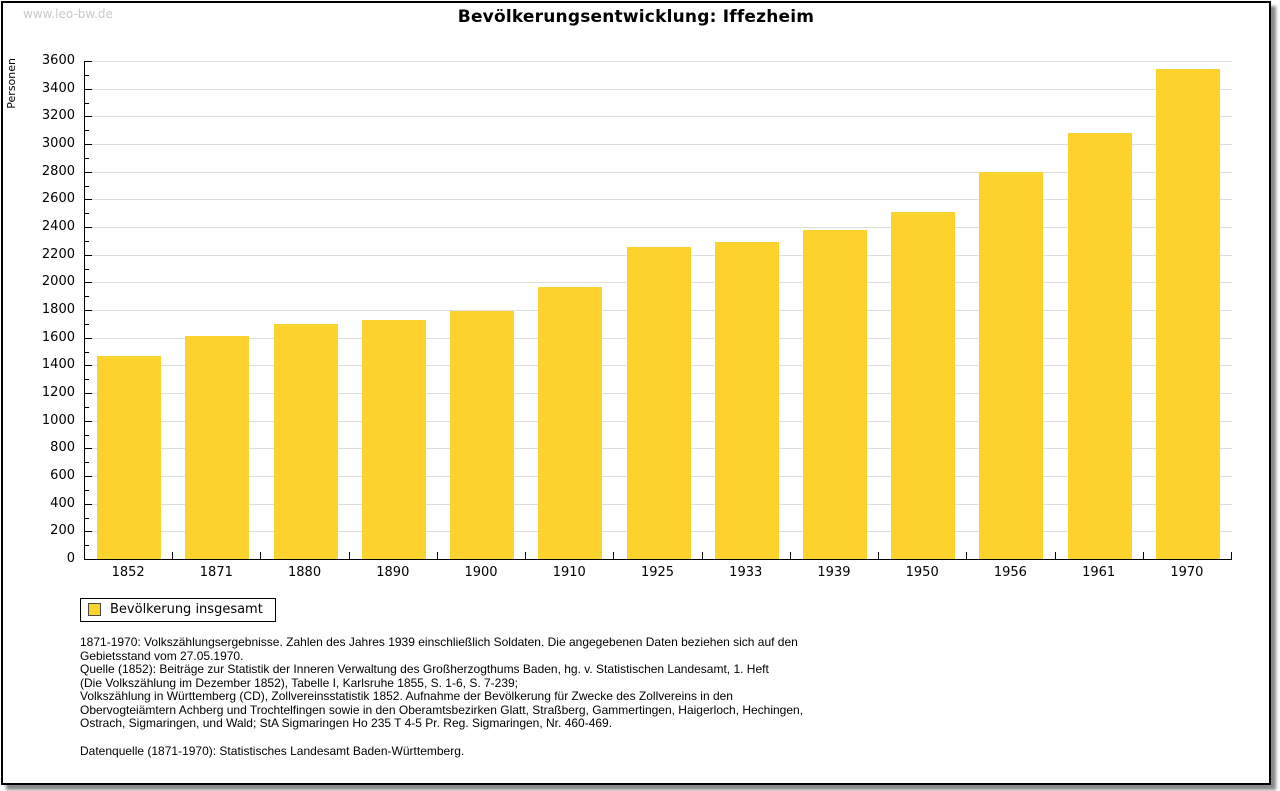 Image resolution: width=1280 pixels, height=791 pixels. Describe the element at coordinates (569, 572) in the screenshot. I see `x-tick-label-1910: 1910` at that location.